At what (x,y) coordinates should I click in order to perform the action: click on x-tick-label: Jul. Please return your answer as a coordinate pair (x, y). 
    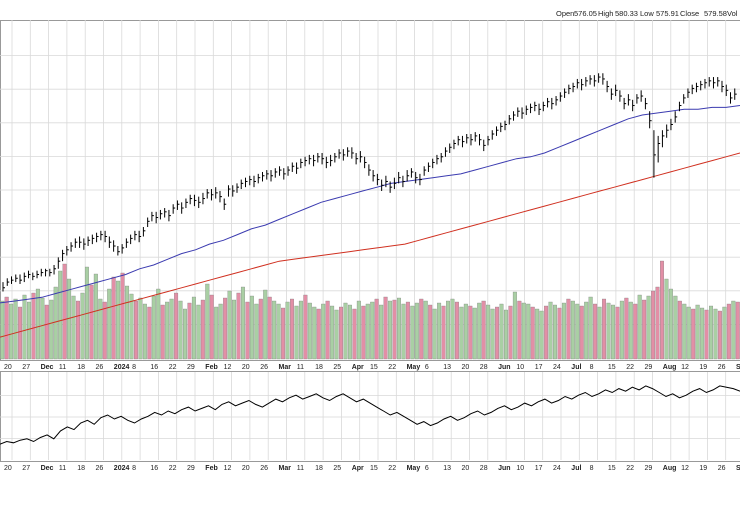
    Looking at the image, I should click on (576, 468).